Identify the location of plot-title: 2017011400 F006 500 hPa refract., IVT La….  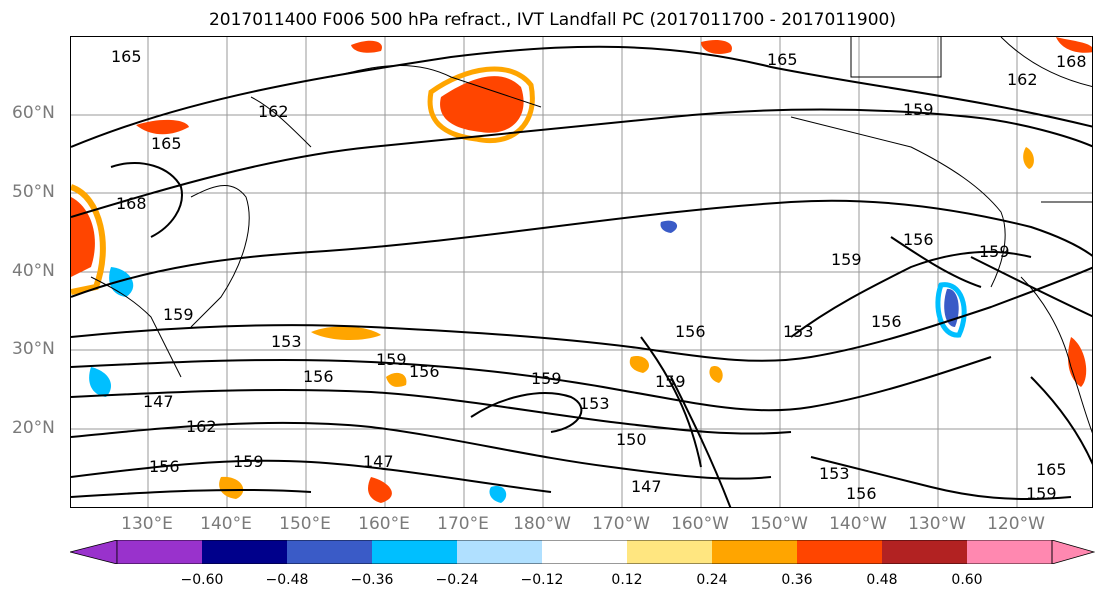
(552, 20).